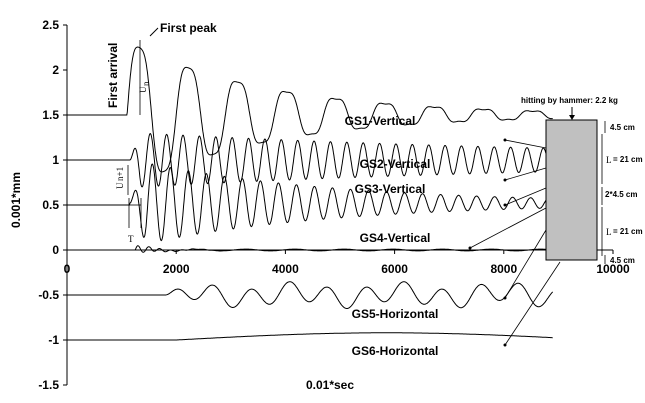  What do you see at coordinates (310, 336) in the screenshot?
I see `series-line-gs6-horizontal` at bounding box center [310, 336].